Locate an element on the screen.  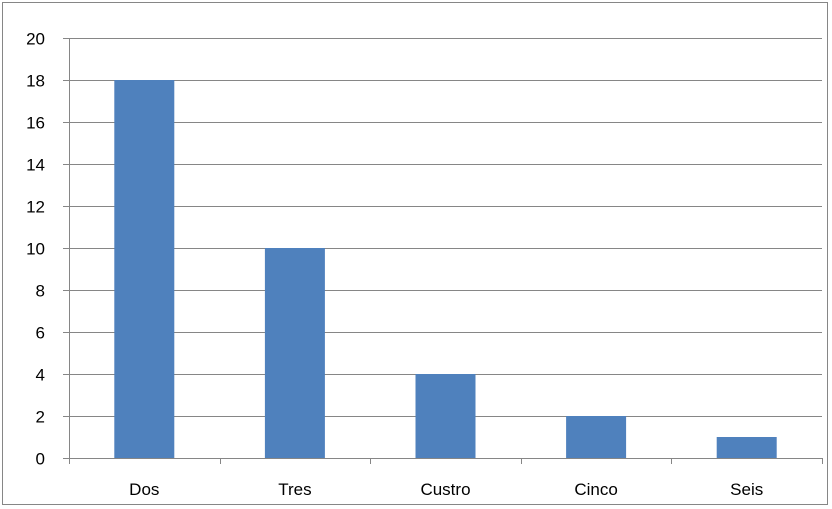
y-tick-labels: 0 2 4 6 8 10 12 14 16 18 20 is located at coordinates (35, 249).